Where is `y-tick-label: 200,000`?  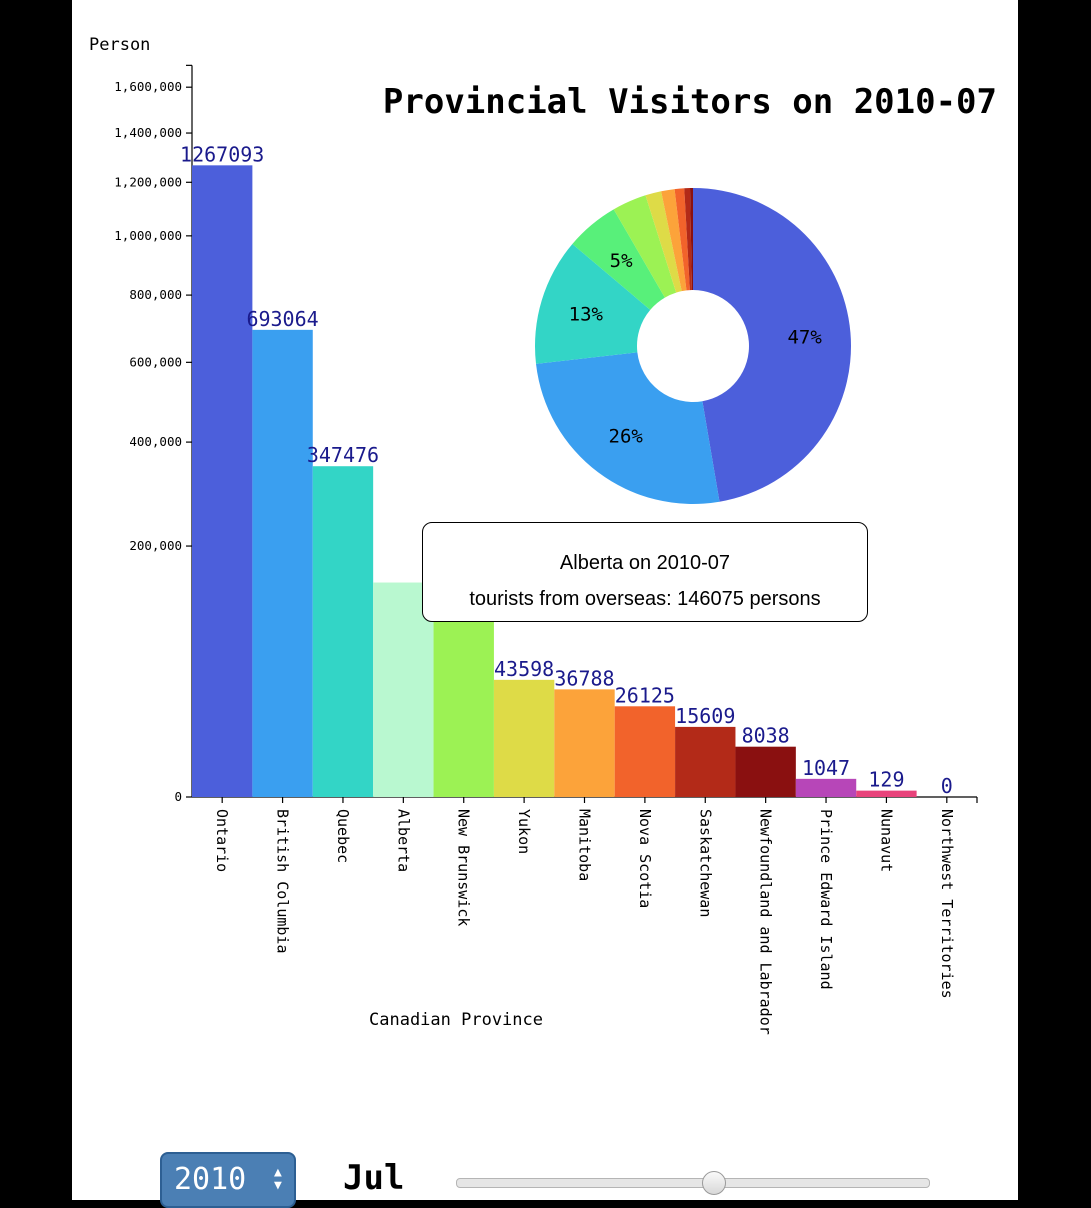 y-tick-label: 200,000 is located at coordinates (155, 545).